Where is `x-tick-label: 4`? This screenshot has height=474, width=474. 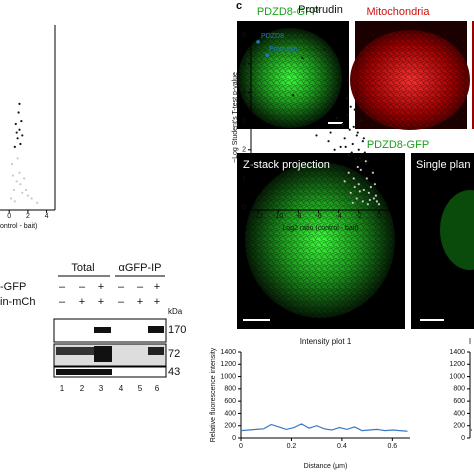 x-tick-label: 4 is located at coordinates (47, 216).